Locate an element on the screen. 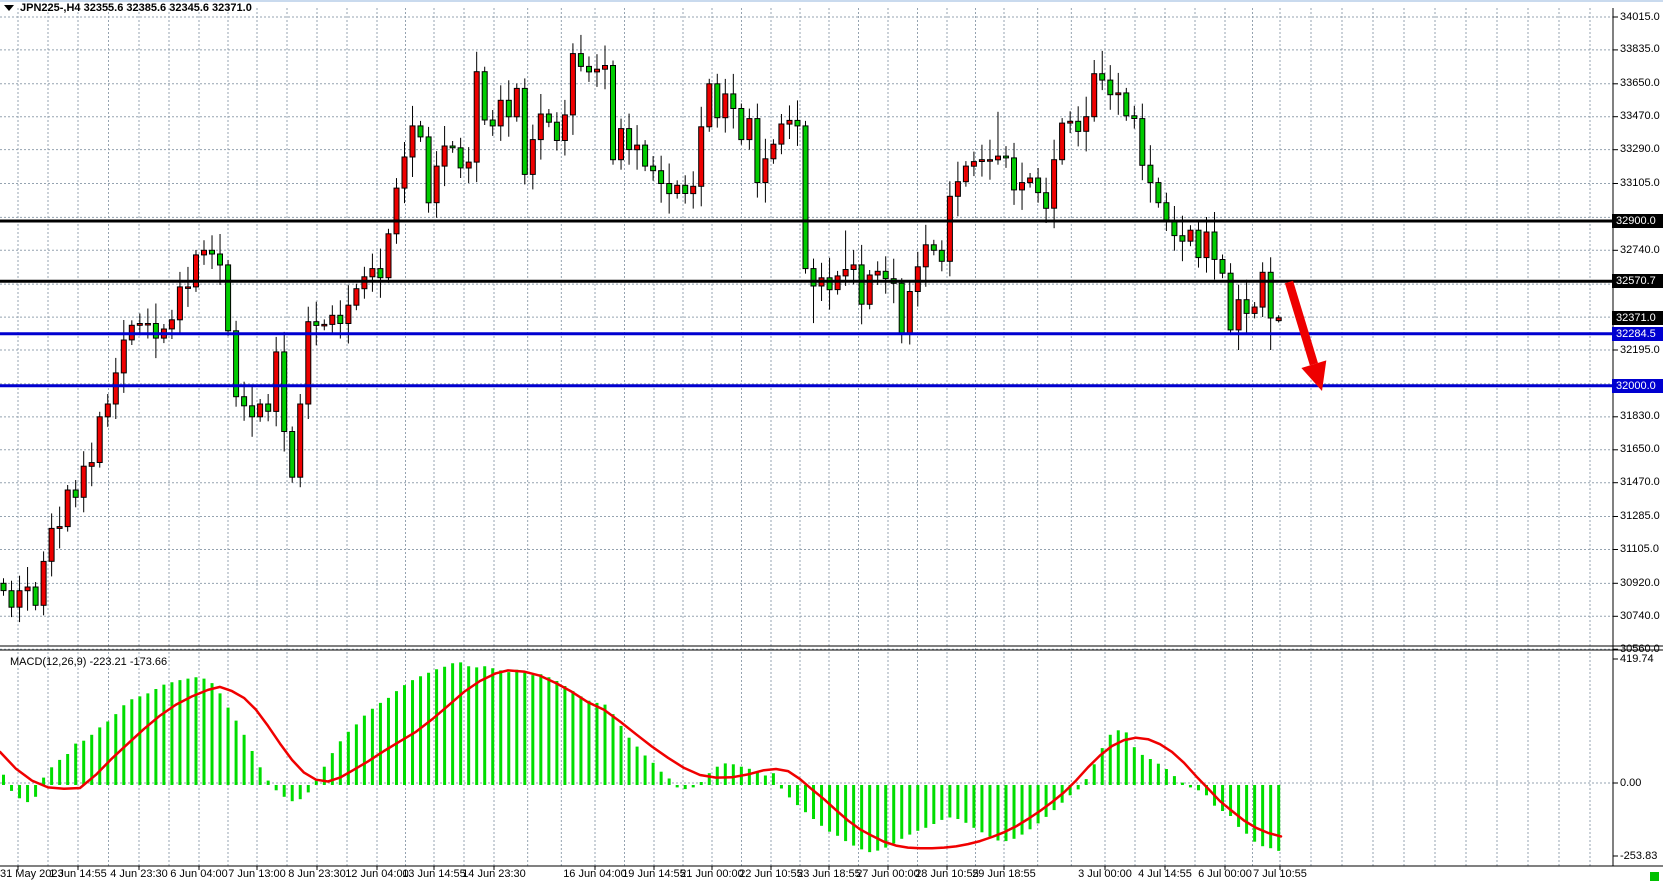  date-axis-label: 4 Jul 14:55 is located at coordinates (1165, 874).